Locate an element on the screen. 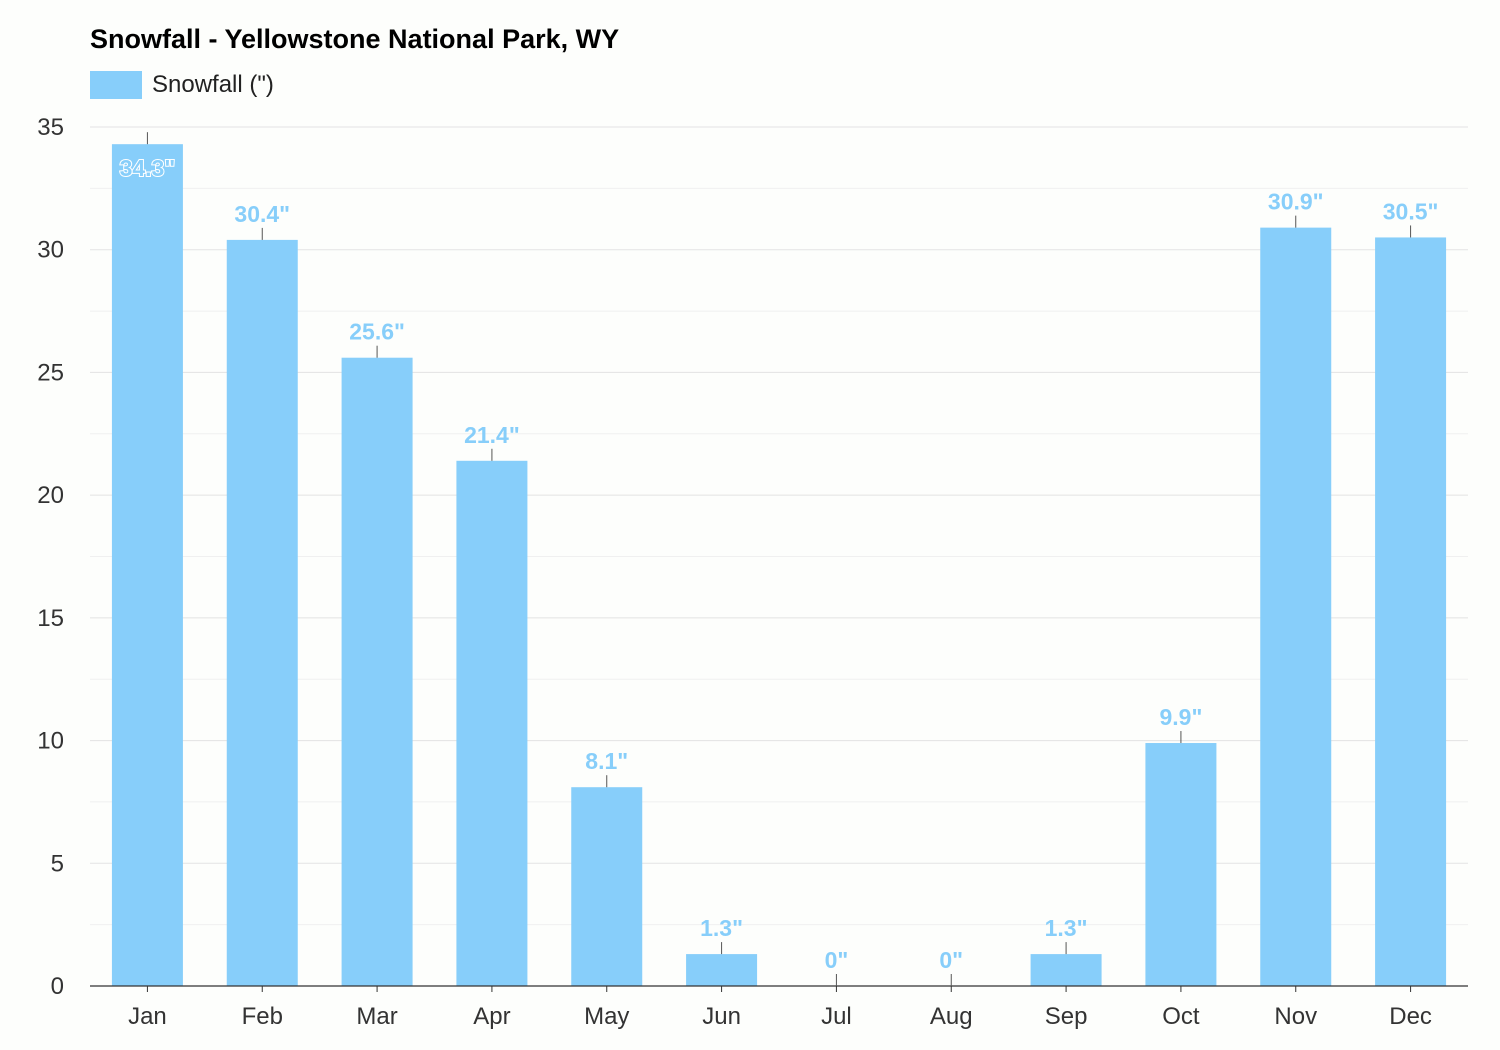 This screenshot has width=1500, height=1050. legend-label: Snowfall (") is located at coordinates (213, 84).